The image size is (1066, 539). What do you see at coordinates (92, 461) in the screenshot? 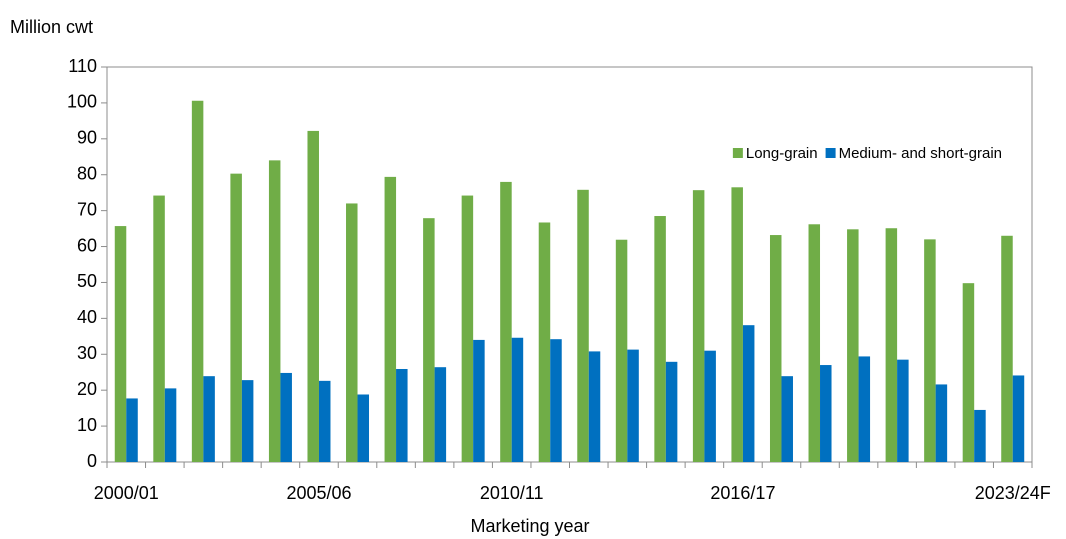
I see `y-tick-label: 0` at bounding box center [92, 461].